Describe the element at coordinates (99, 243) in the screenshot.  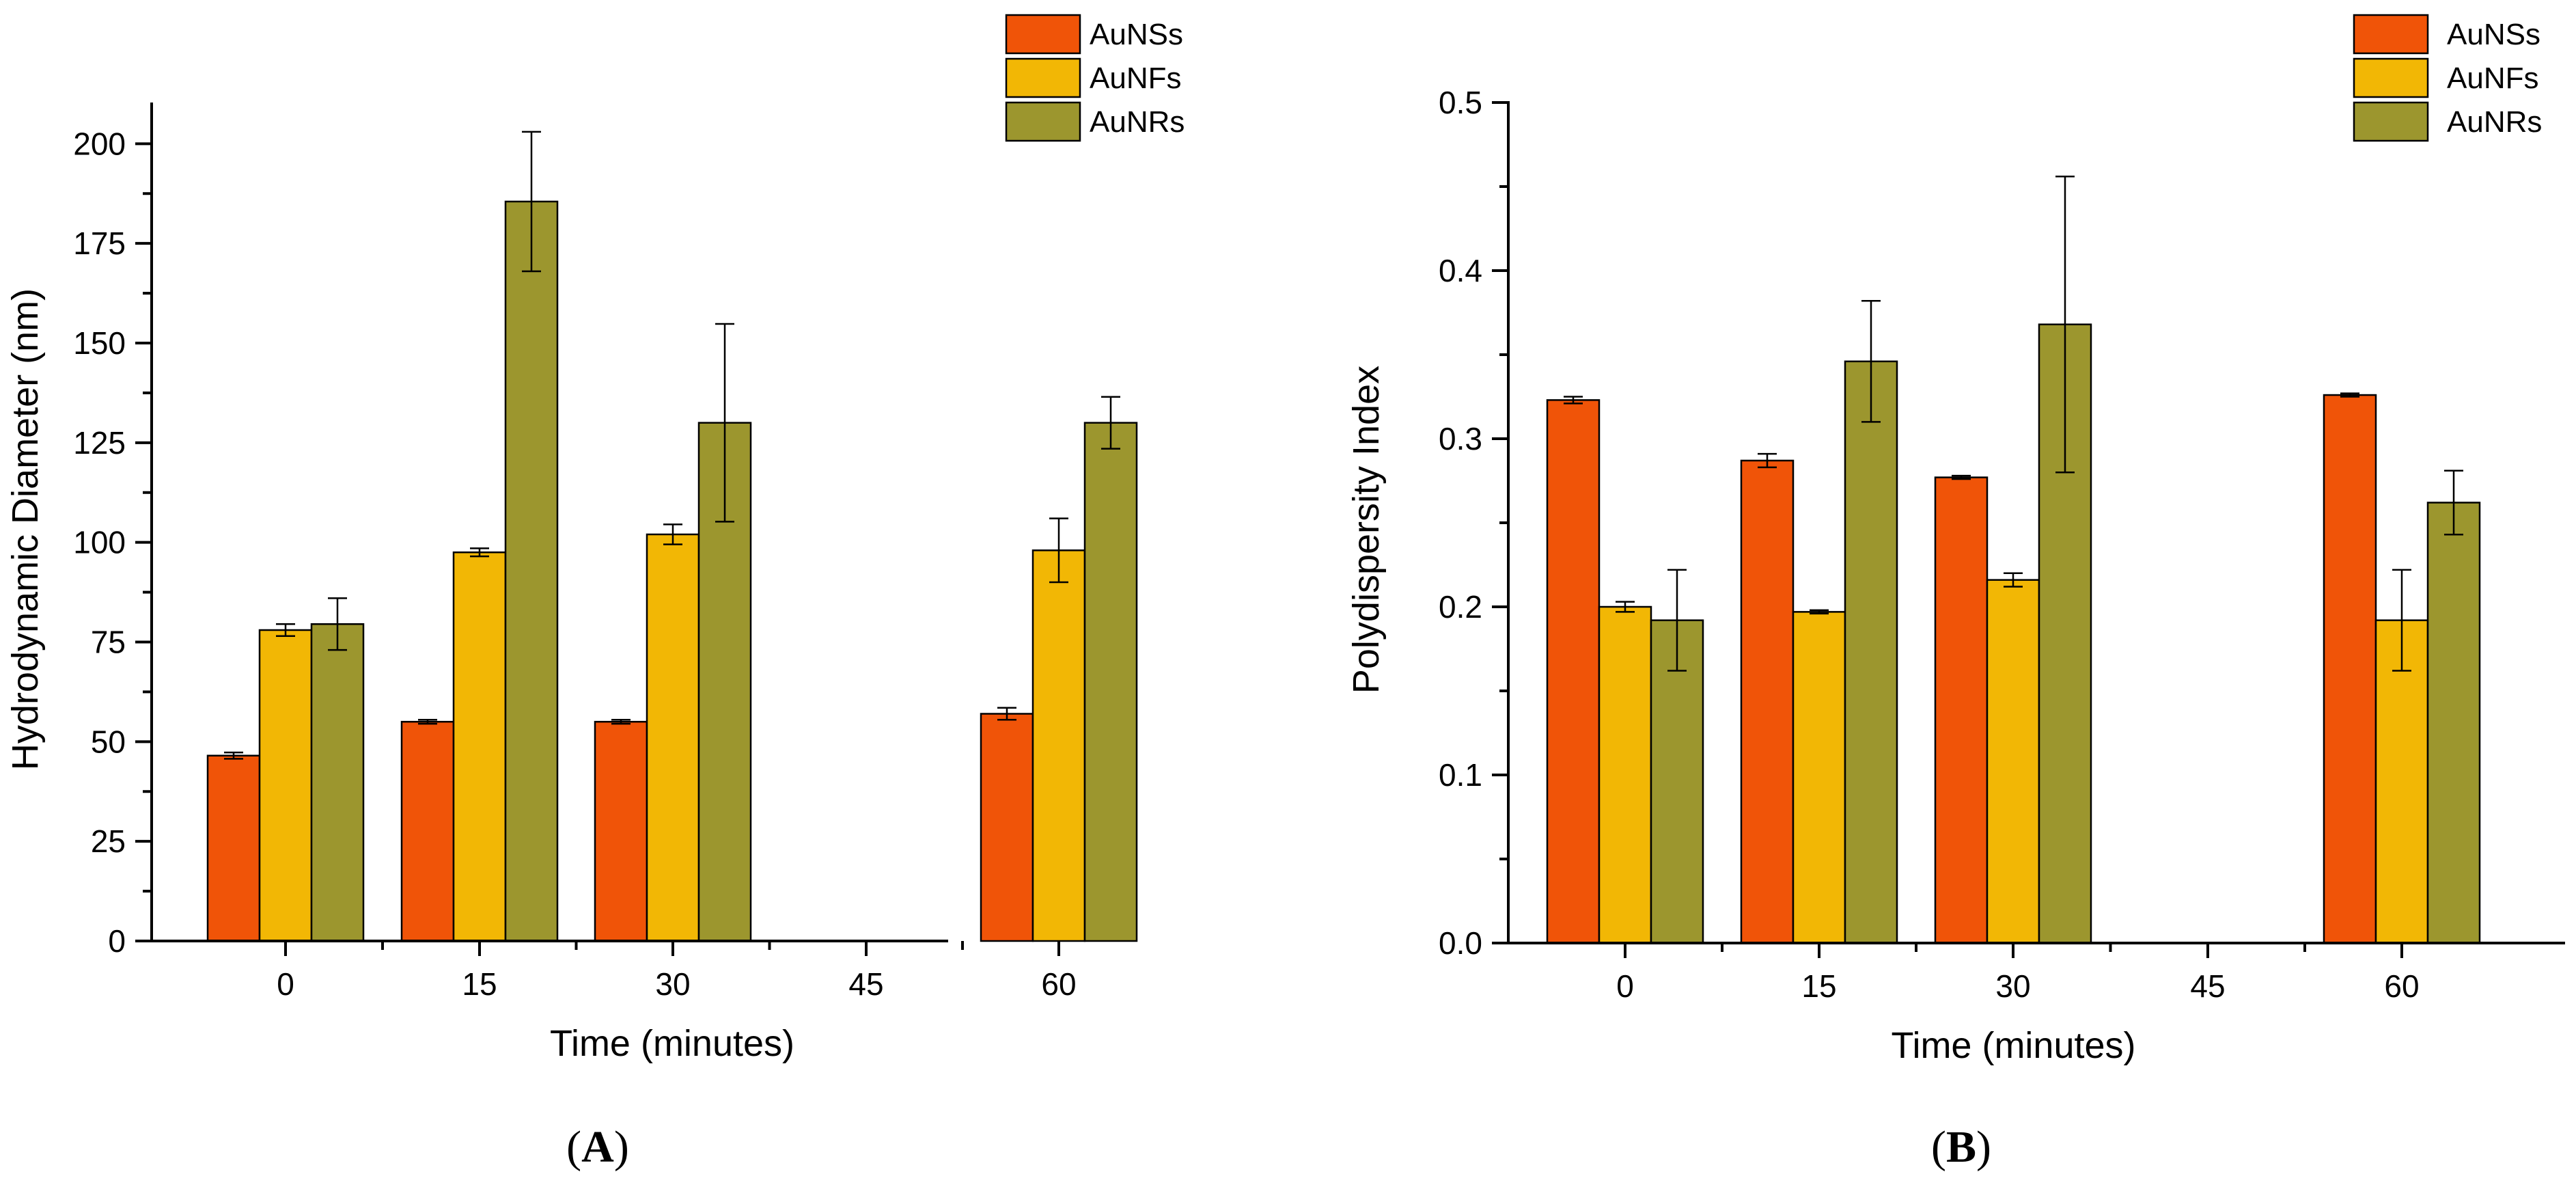
I see `y-tick-label: 175` at that location.